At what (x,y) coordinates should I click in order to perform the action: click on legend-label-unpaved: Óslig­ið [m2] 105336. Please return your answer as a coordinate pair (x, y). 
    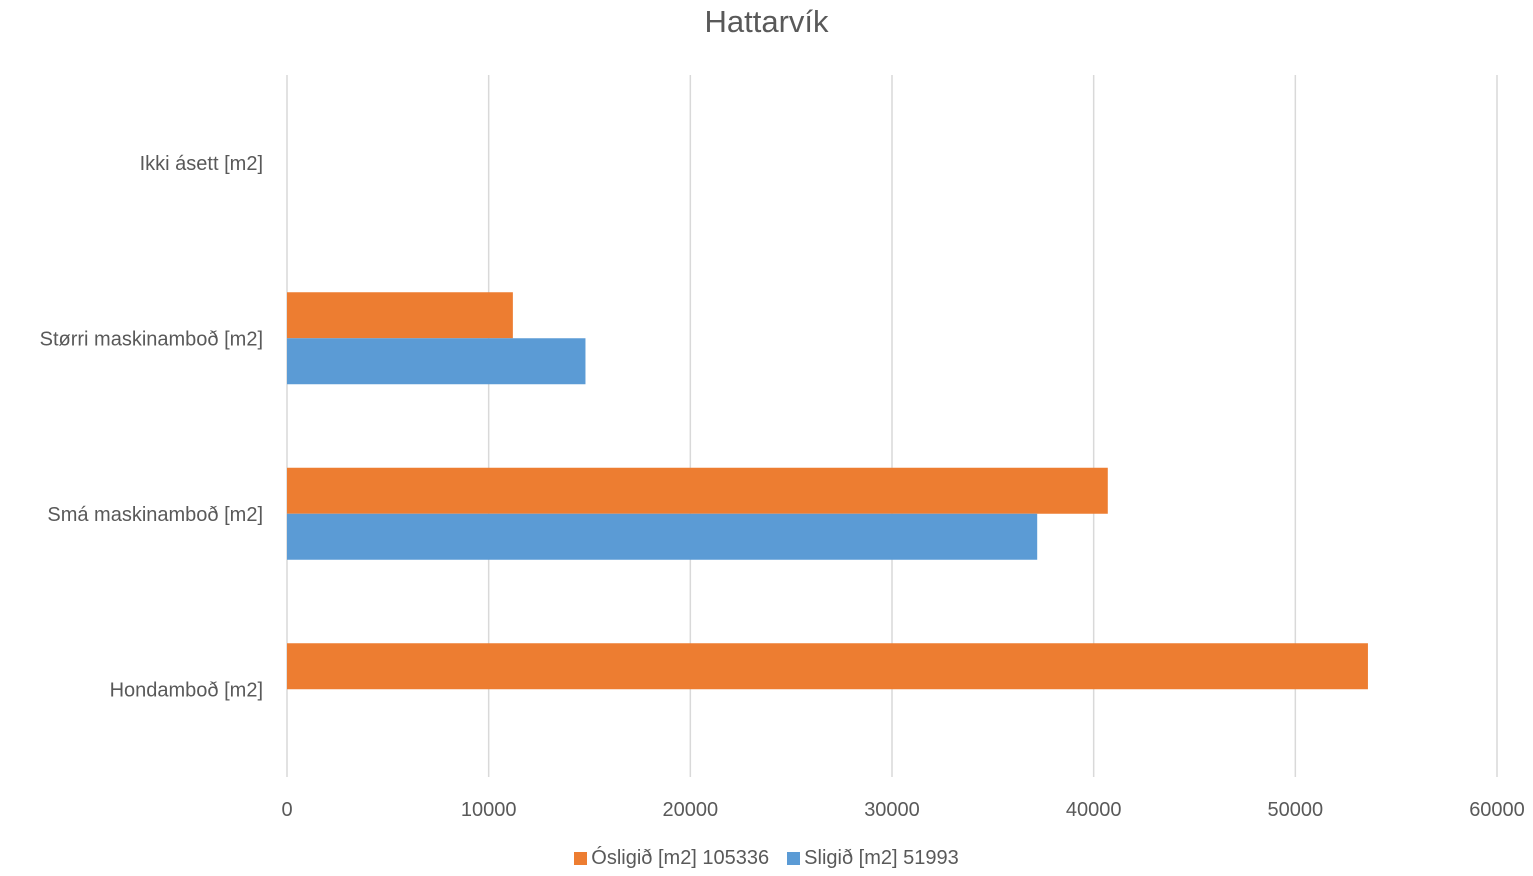
    Looking at the image, I should click on (680, 858).